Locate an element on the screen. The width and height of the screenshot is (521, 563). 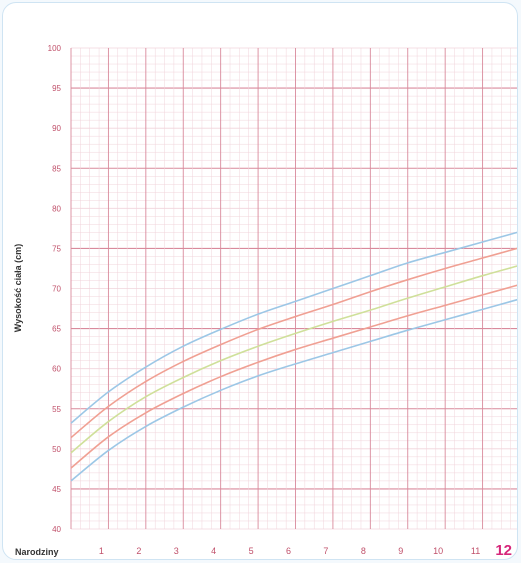
y-tick-label: 65 is located at coordinates (56, 329).